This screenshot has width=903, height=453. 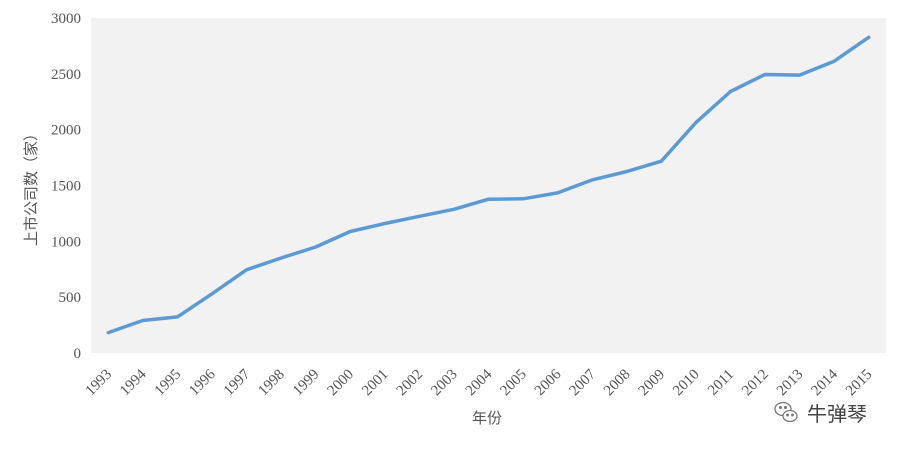 What do you see at coordinates (66, 19) in the screenshot?
I see `y-tick-label: 3000` at bounding box center [66, 19].